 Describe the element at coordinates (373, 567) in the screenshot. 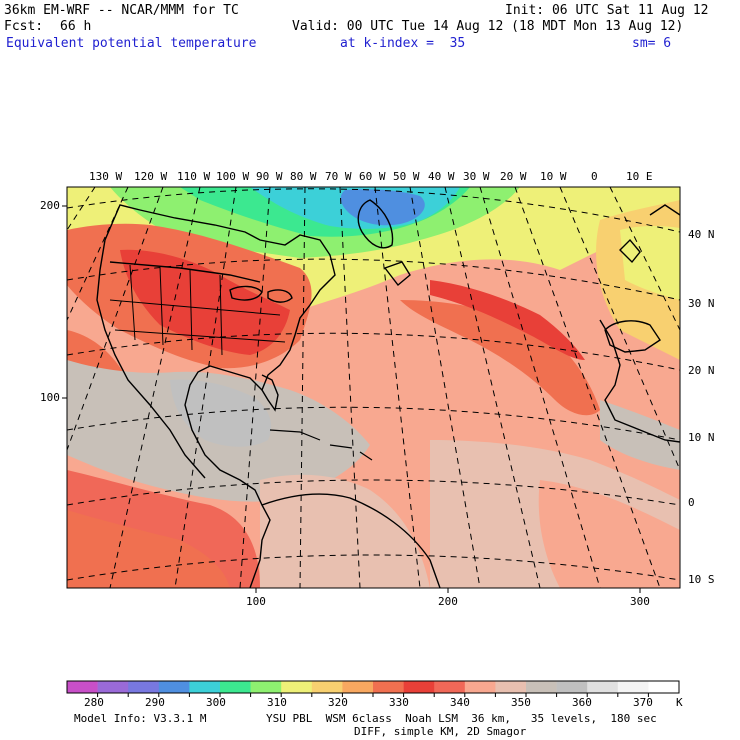

I see `lat-line-10s` at that location.